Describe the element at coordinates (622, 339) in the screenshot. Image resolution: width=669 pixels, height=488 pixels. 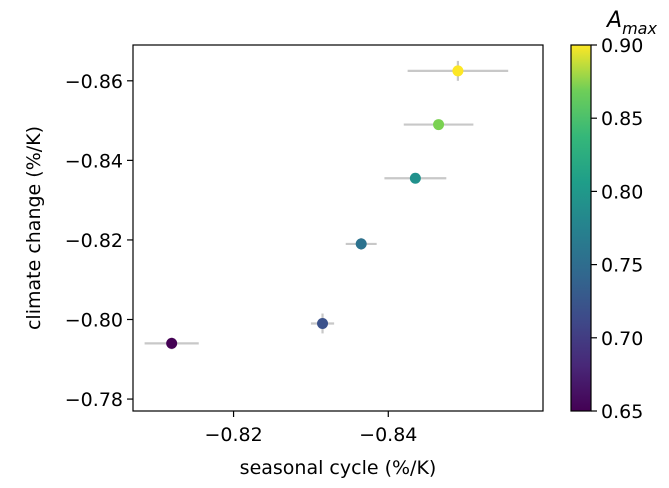
I see `colorbar-tick-label: 0.70` at that location.